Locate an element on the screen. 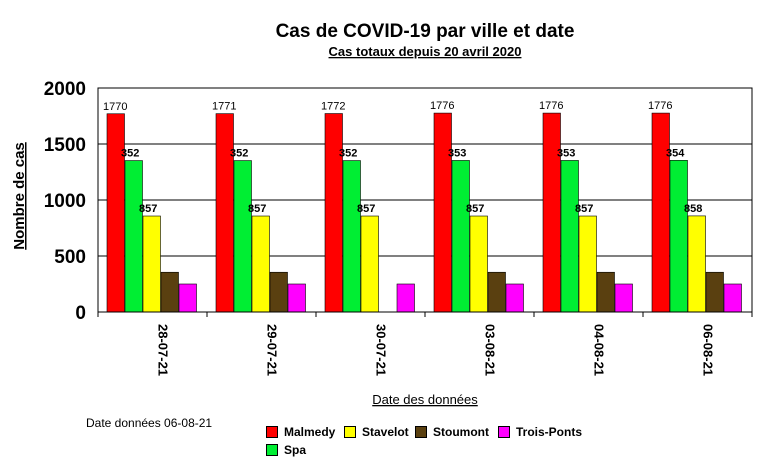  x-tick-label: 30-07-21 is located at coordinates (381, 350).